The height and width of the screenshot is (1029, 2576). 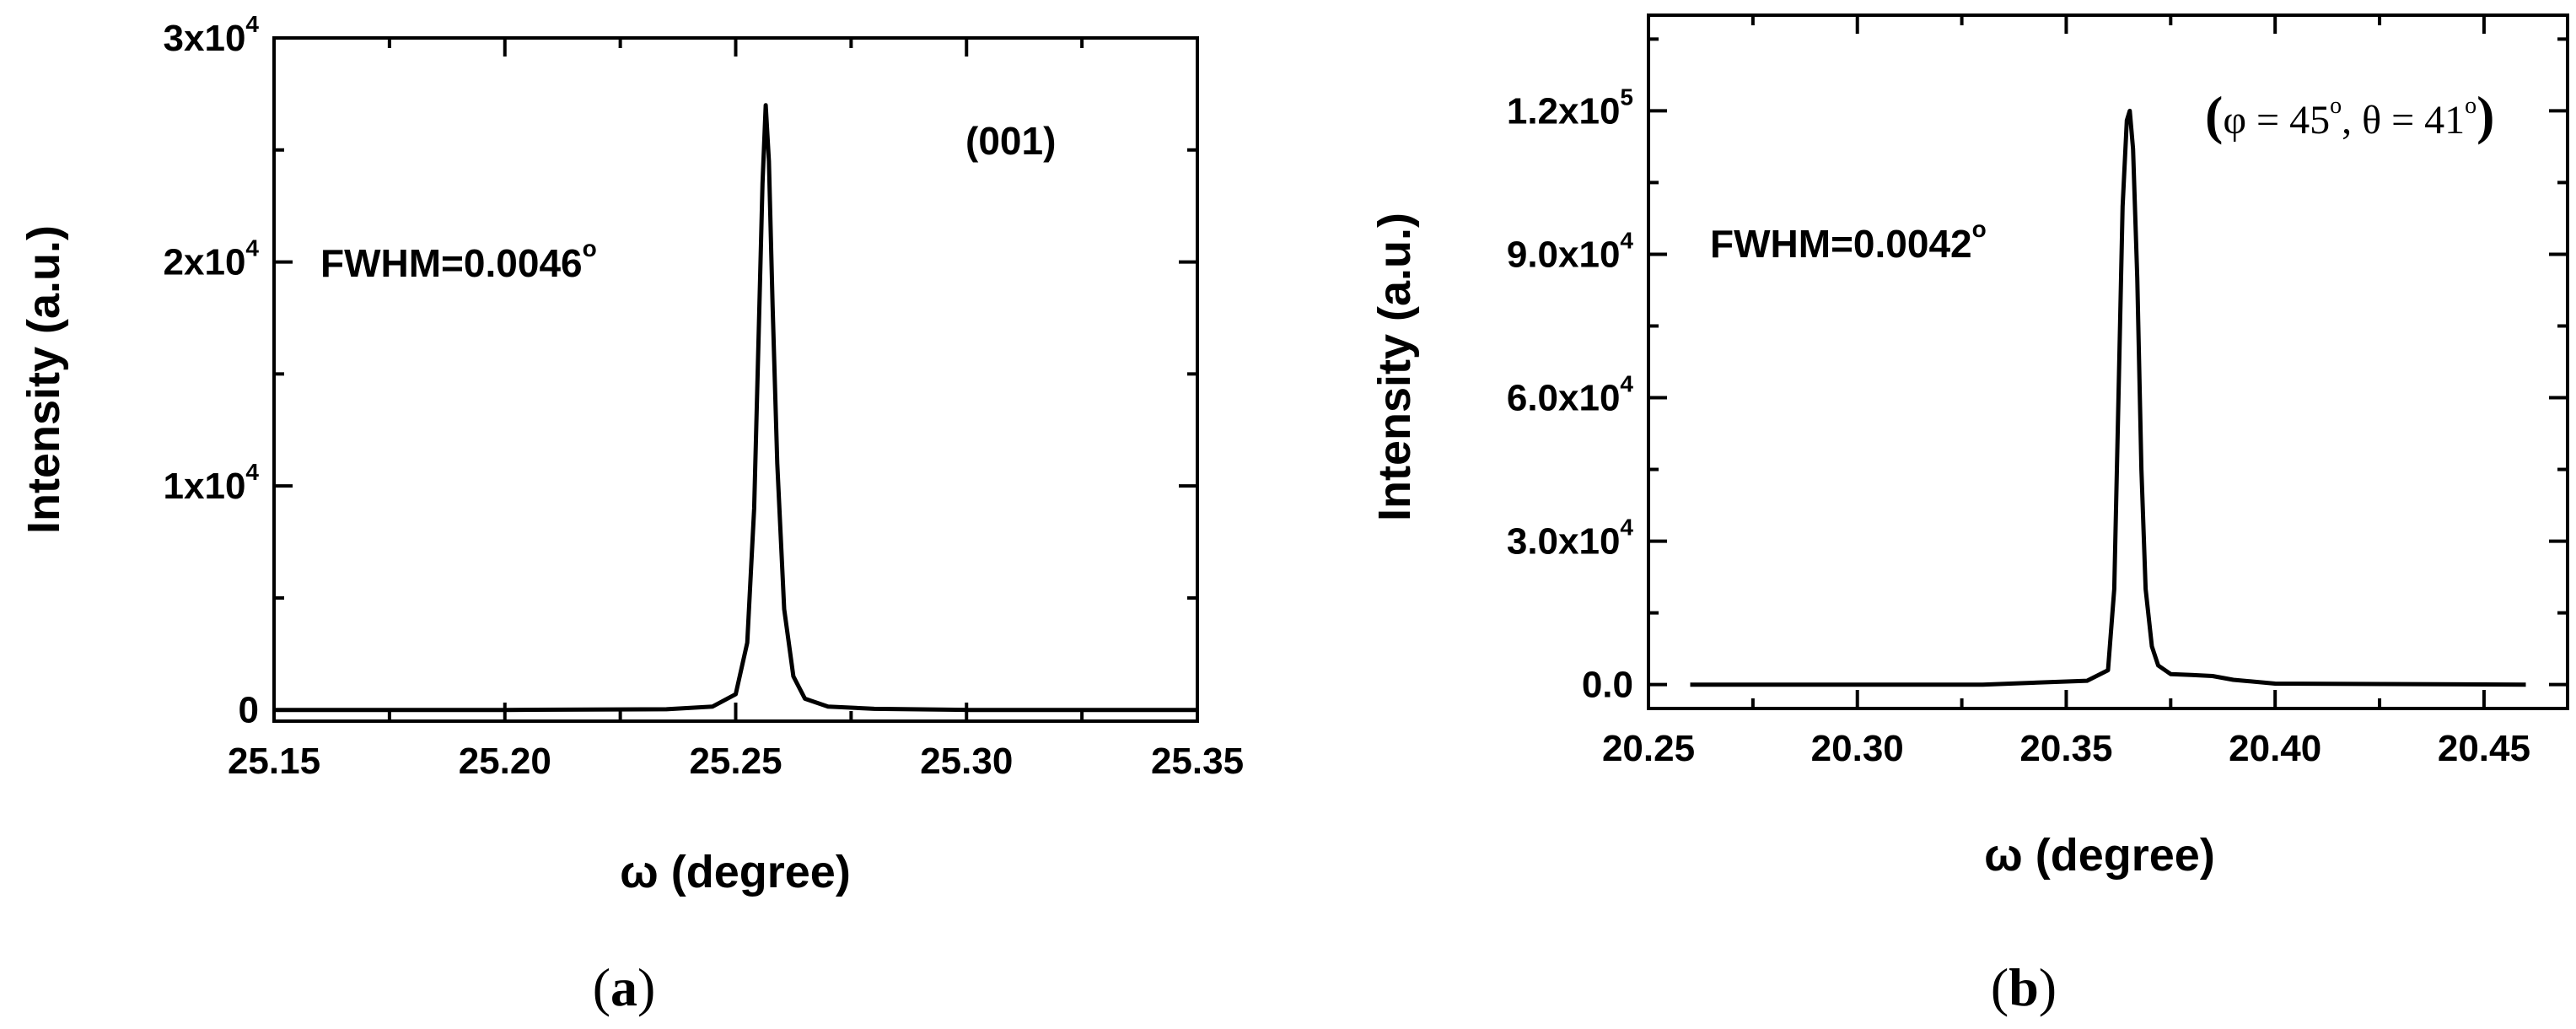 I want to click on x-tick-labels-b: 20.25 20.30 20.35 20.40 20.45, so click(x=2066, y=748).